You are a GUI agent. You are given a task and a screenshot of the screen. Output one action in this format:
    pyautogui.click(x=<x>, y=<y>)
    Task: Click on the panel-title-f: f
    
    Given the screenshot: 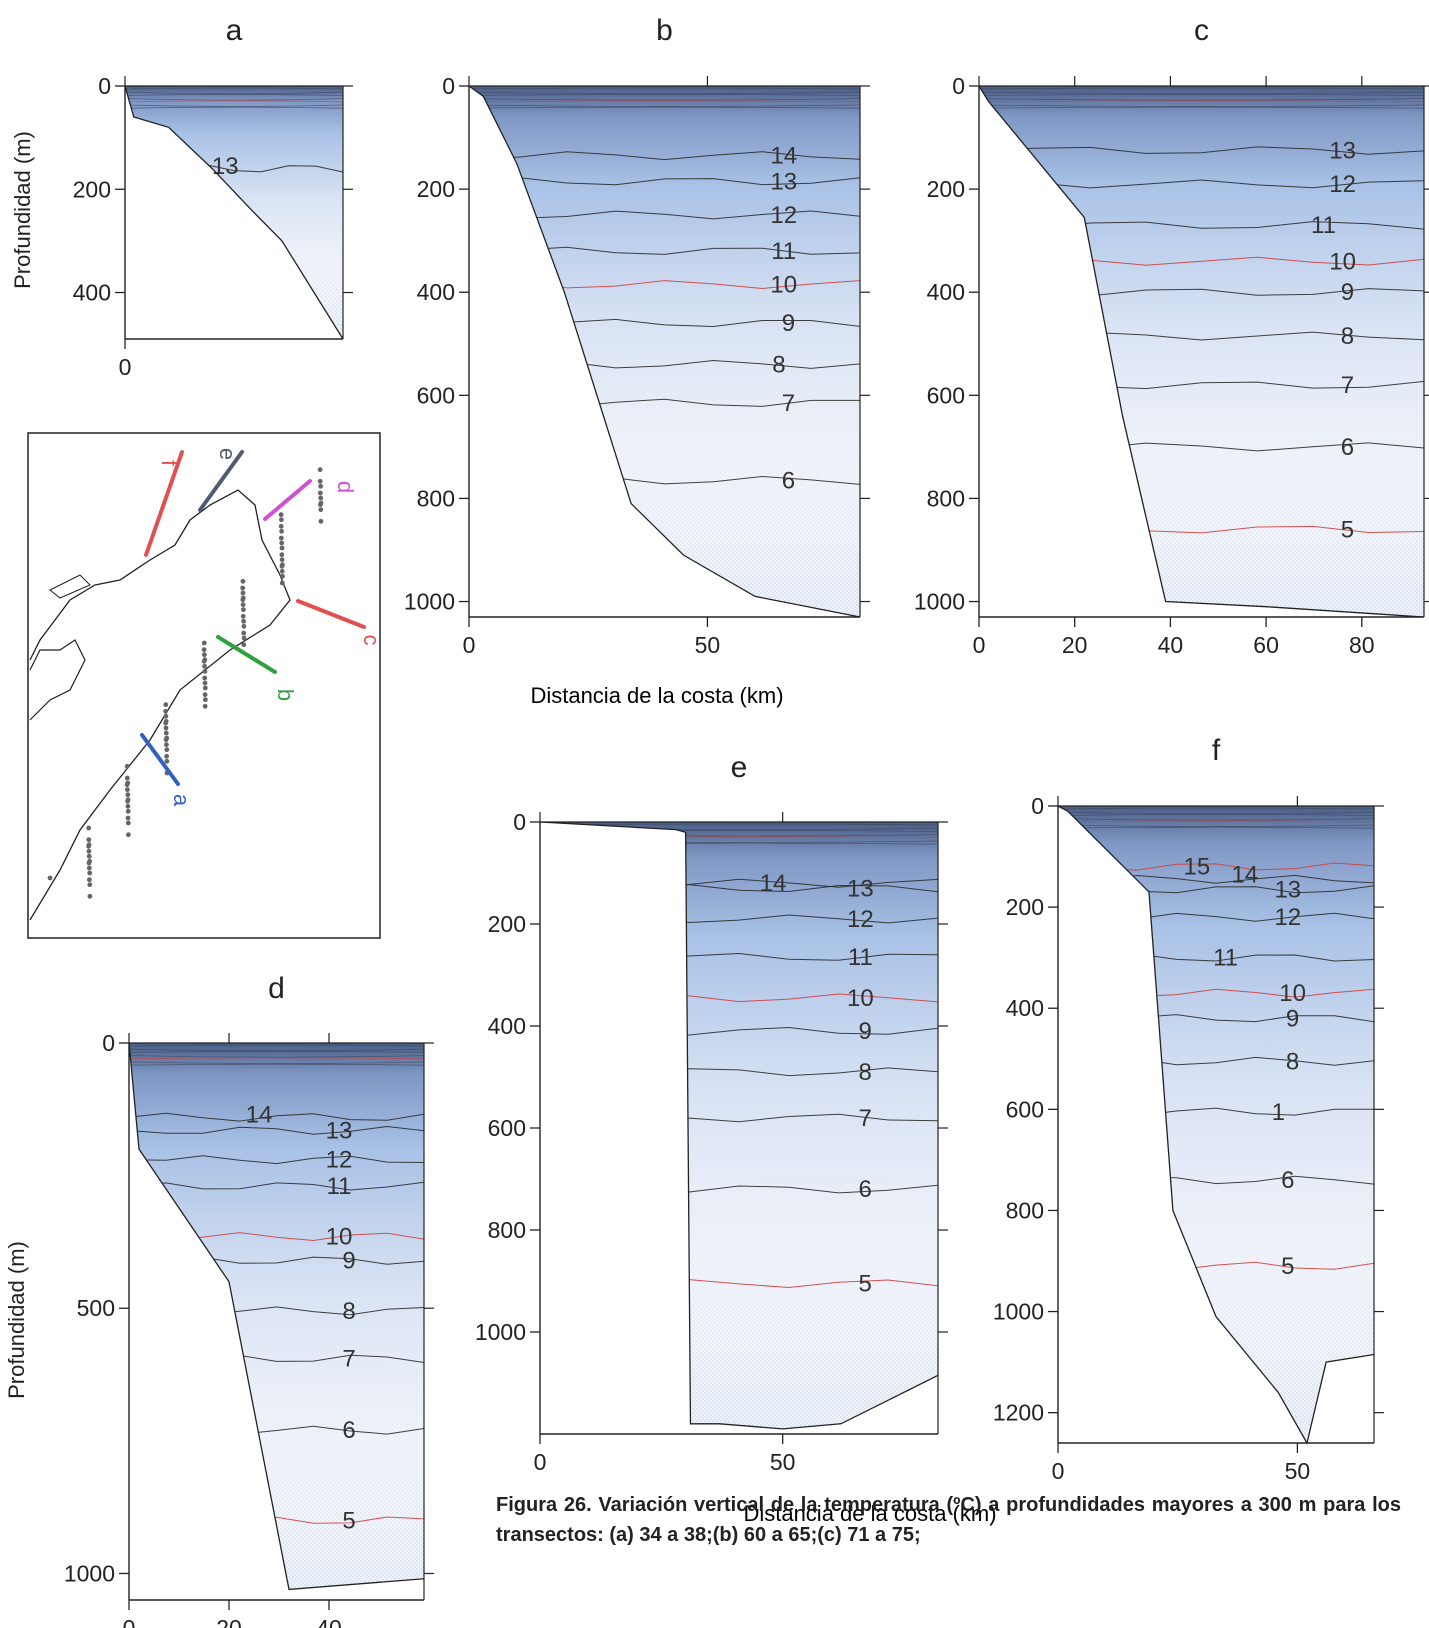 What is the action you would take?
    pyautogui.click(x=1216, y=750)
    